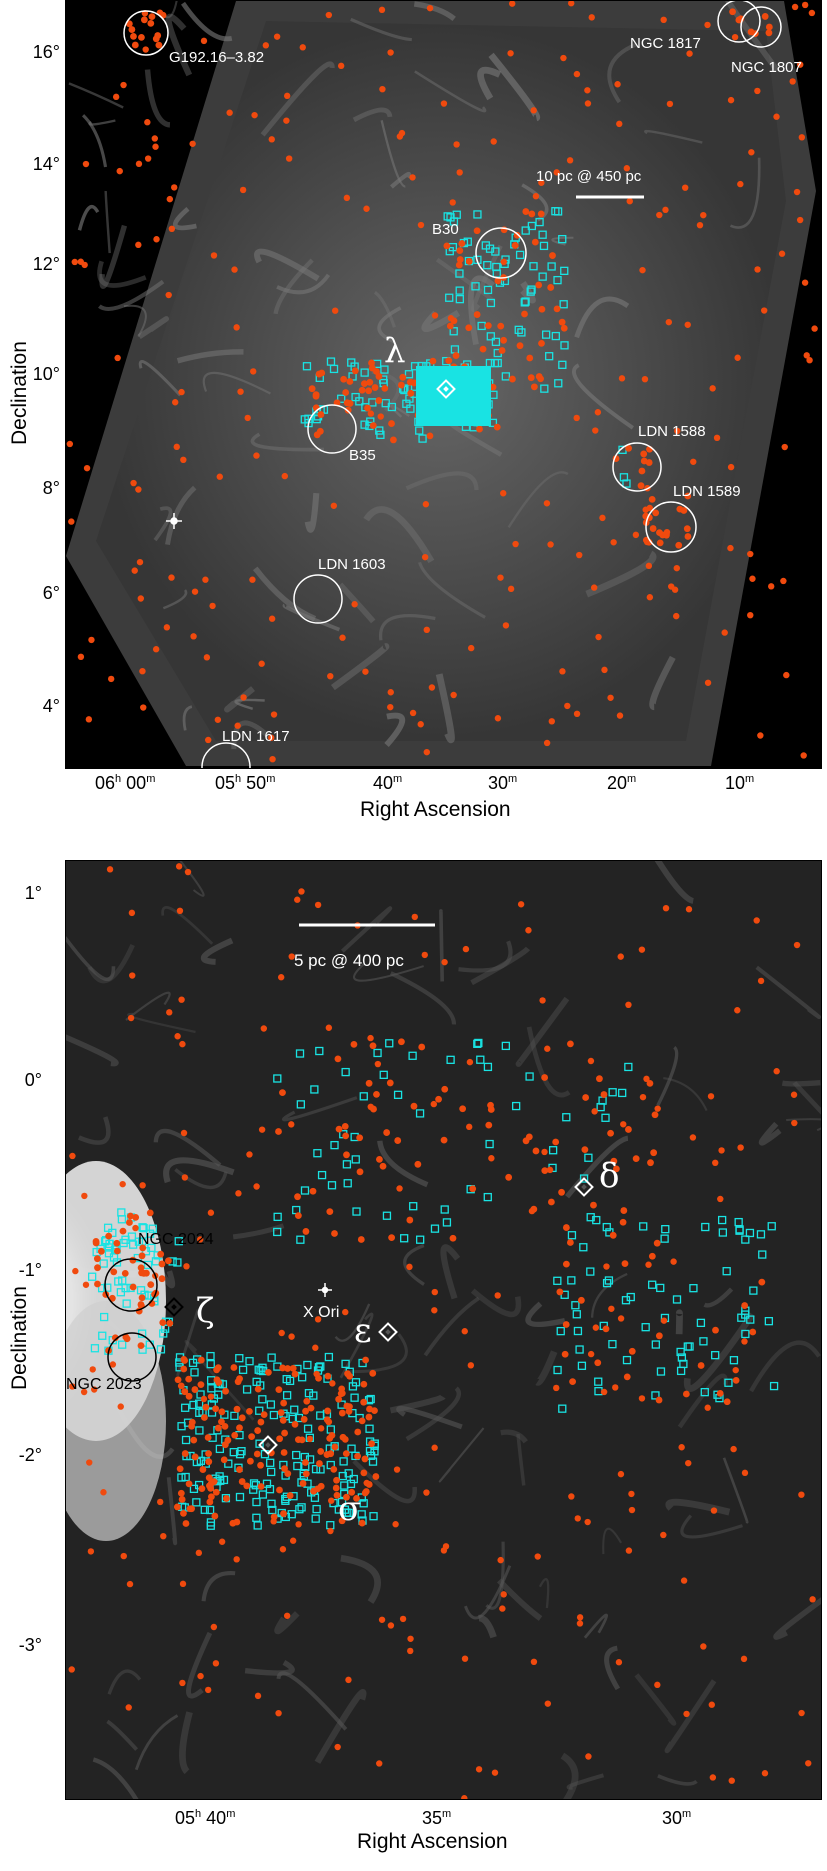 This screenshot has width=827, height=1871. I want to click on delta-star-marker, so click(584, 1187).